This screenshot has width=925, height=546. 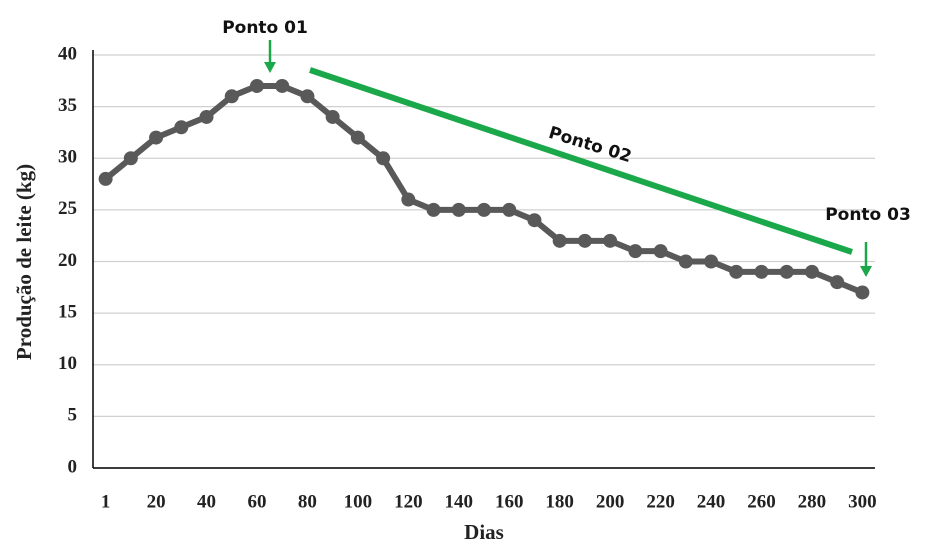 I want to click on x-tick-label: 200, so click(x=610, y=501).